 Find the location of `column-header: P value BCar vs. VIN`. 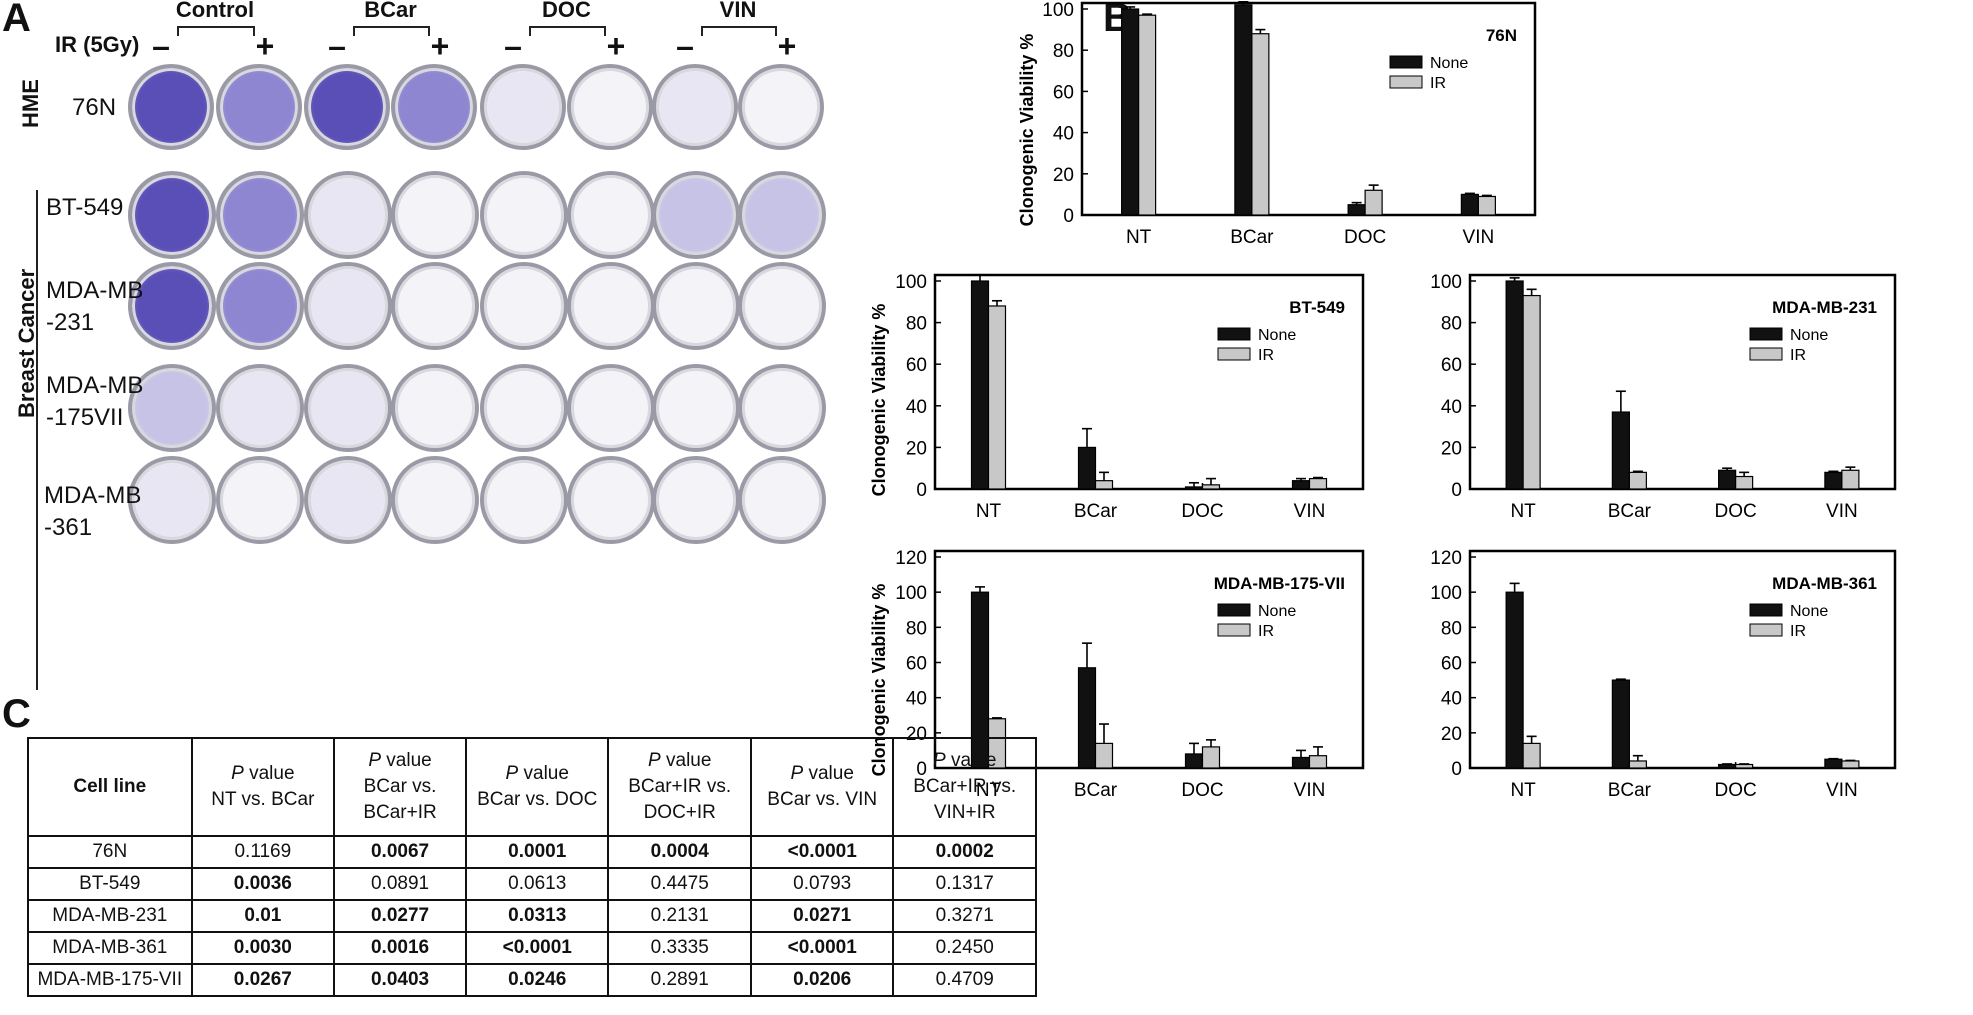

column-header: P value BCar vs. VIN is located at coordinates (822, 787).